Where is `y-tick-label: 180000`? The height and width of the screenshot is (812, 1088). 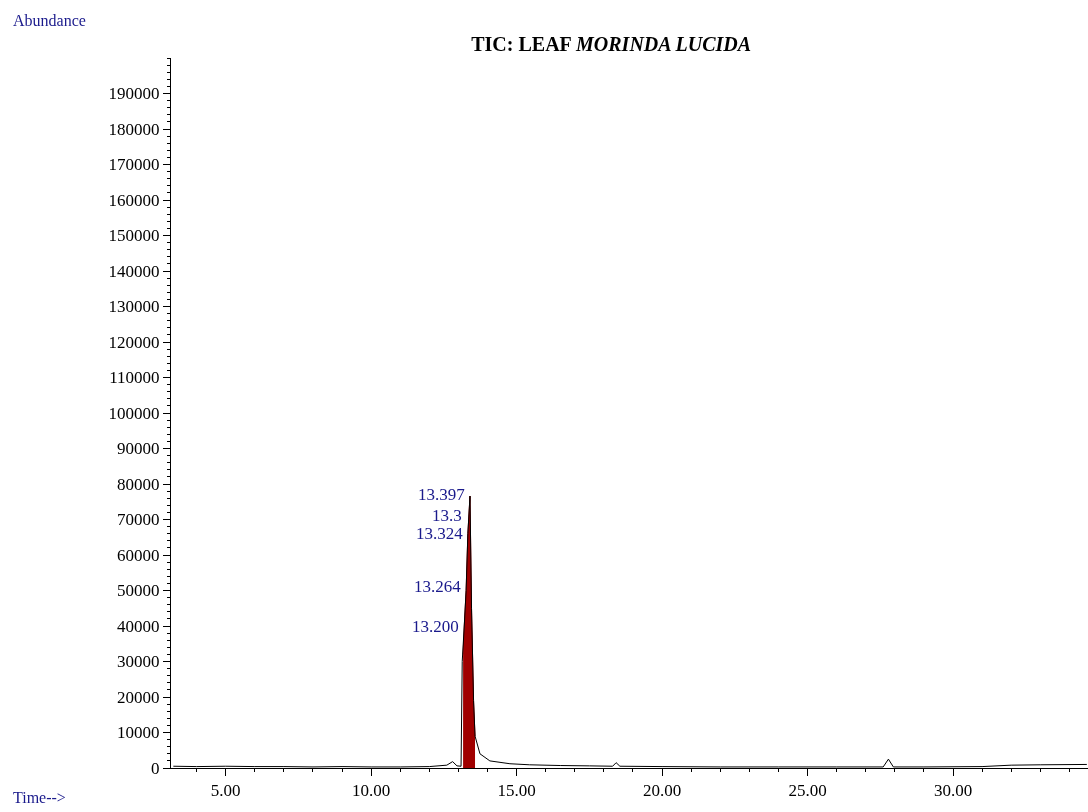
y-tick-label: 180000 is located at coordinates (134, 129).